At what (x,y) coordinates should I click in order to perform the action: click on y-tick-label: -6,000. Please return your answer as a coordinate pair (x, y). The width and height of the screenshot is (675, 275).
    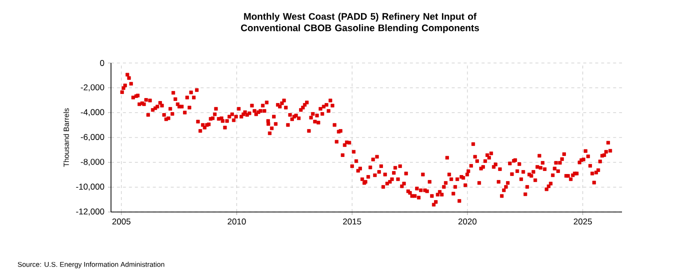
    Looking at the image, I should click on (92, 137).